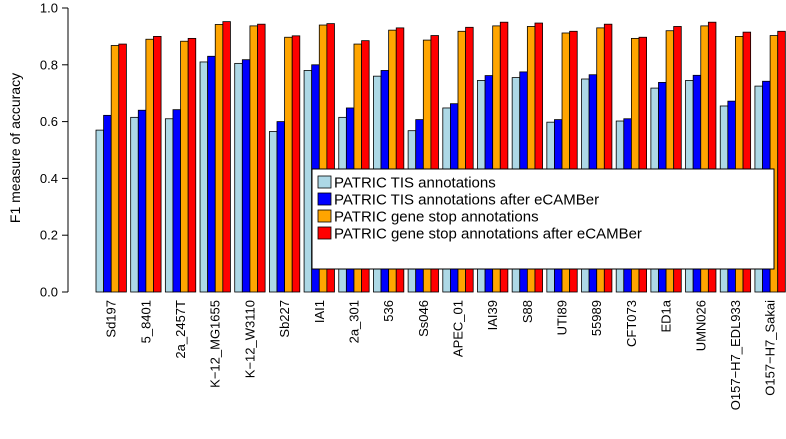 The image size is (786, 439). Describe the element at coordinates (770, 348) in the screenshot. I see `x-tick-label-O157-H7_Sakai: O157−H7_Sakai` at that location.